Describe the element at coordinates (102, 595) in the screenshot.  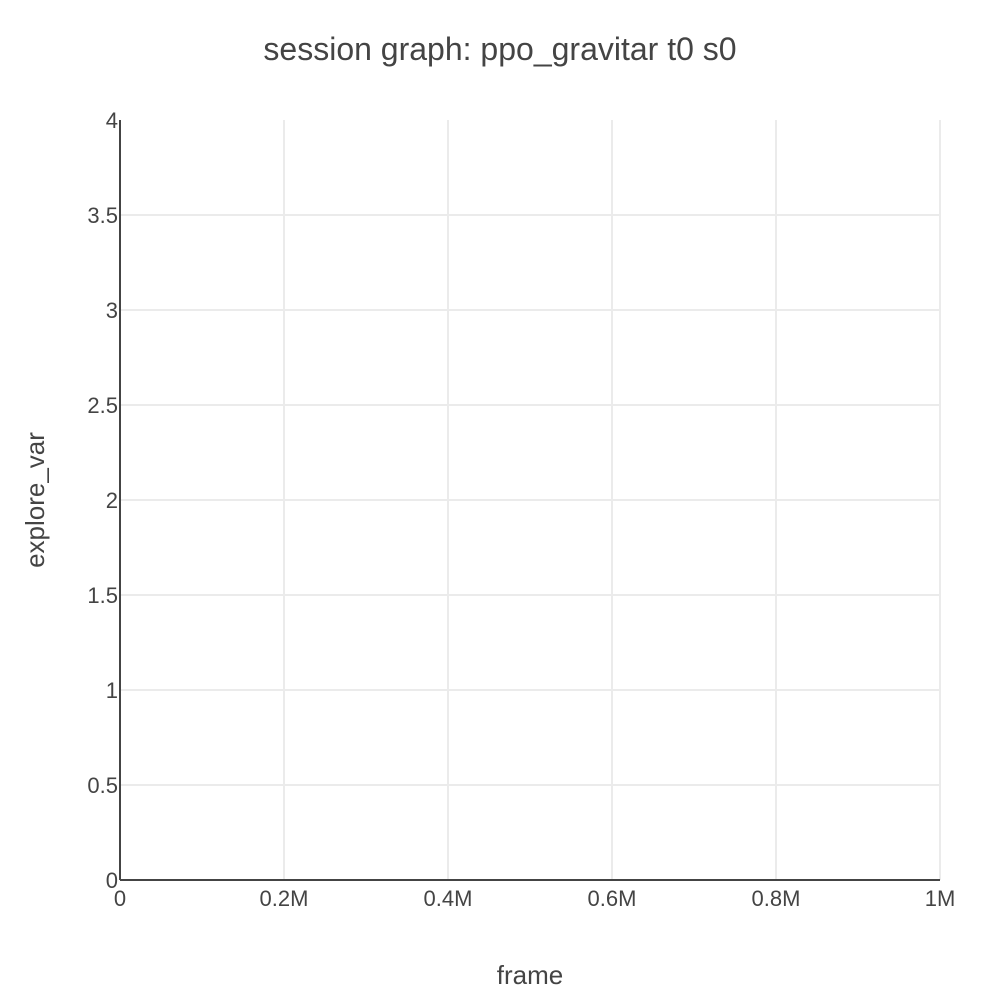
I see `y-tick-label: 1.5` at that location.